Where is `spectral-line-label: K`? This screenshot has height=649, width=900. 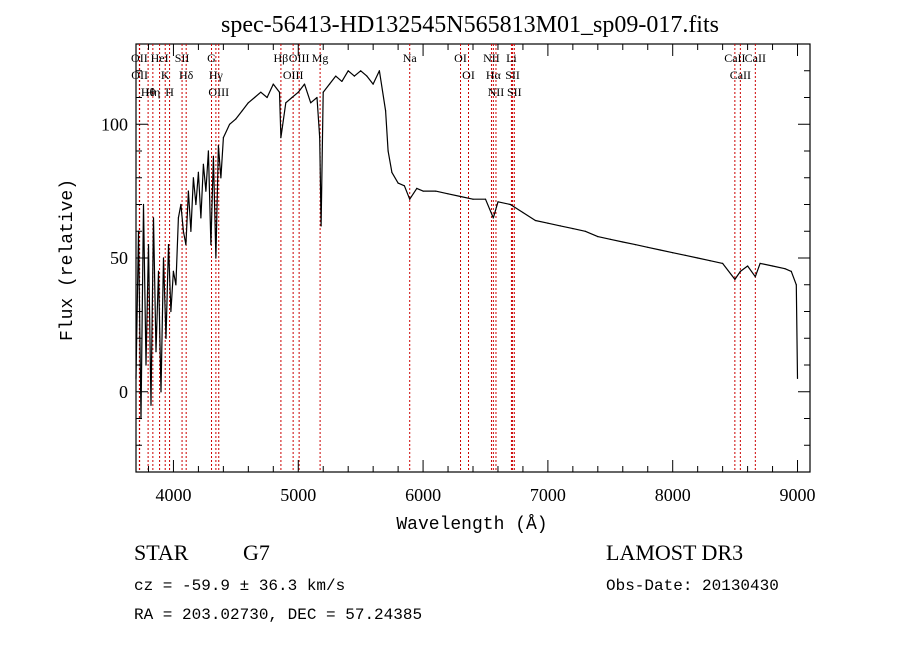
spectral-line-label: K is located at coordinates (165, 75).